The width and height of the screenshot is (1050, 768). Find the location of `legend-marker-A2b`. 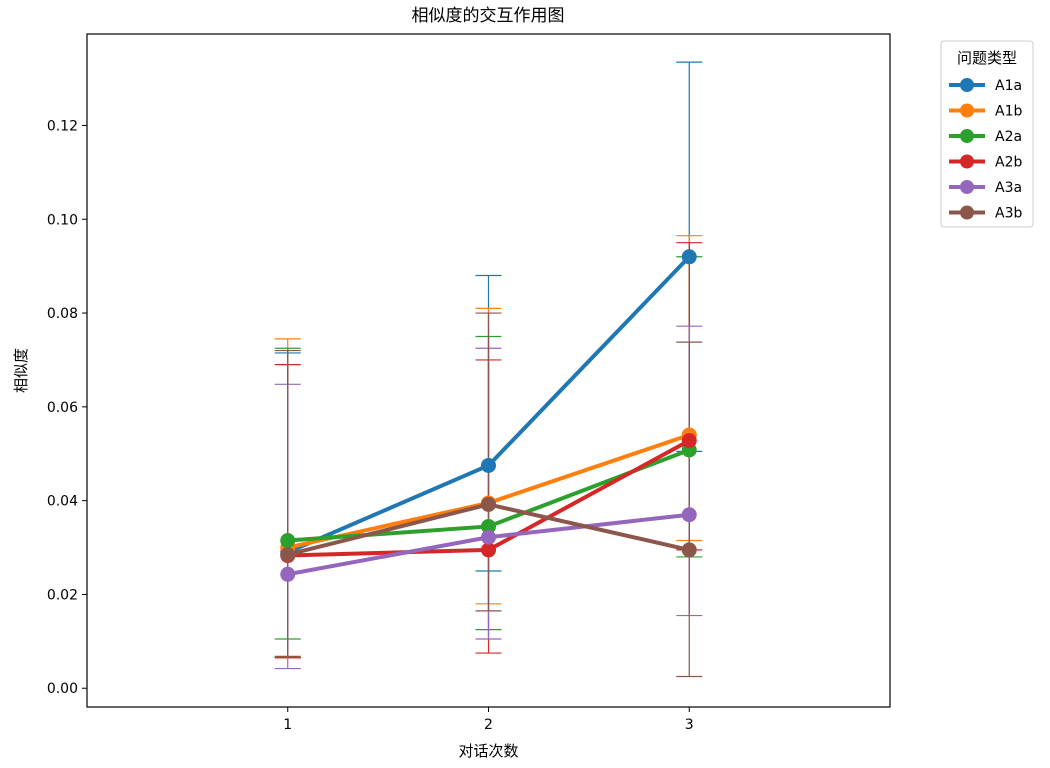

legend-marker-A2b is located at coordinates (967, 161).